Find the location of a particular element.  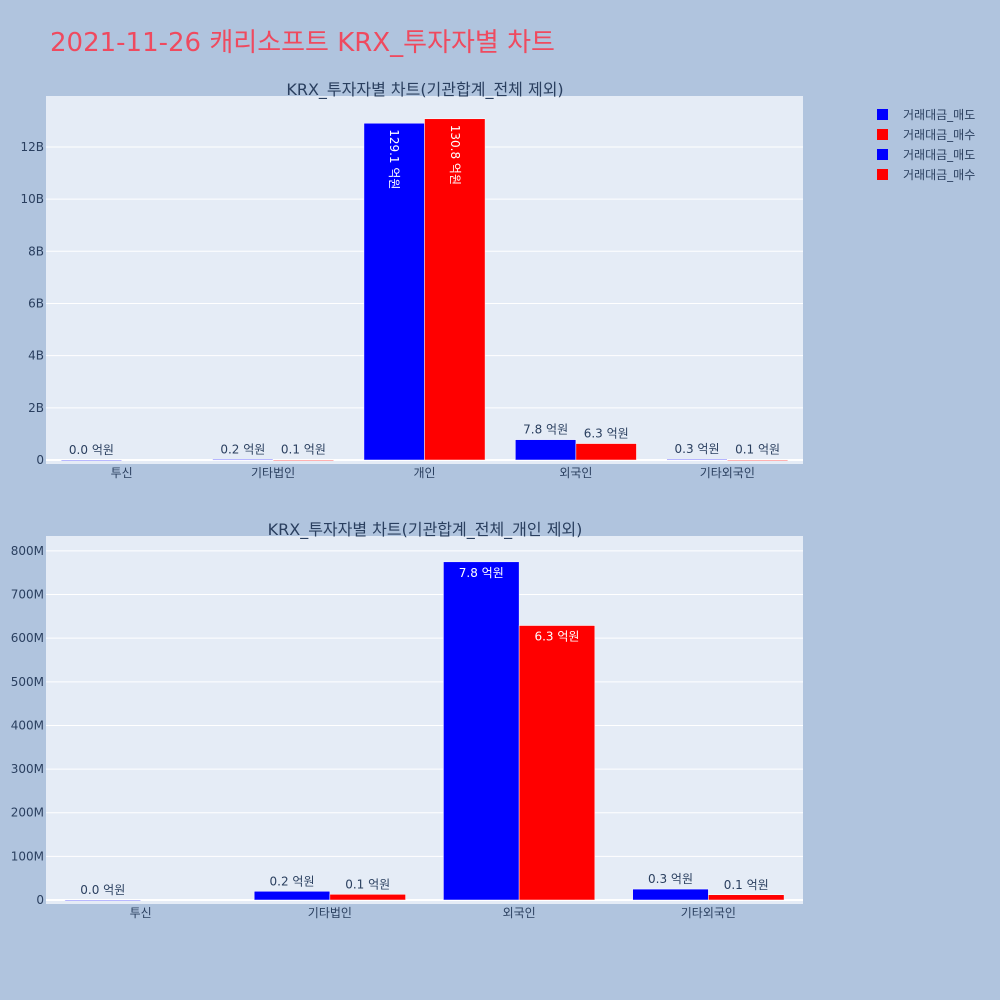

y-tick-label: 6B is located at coordinates (36, 303).